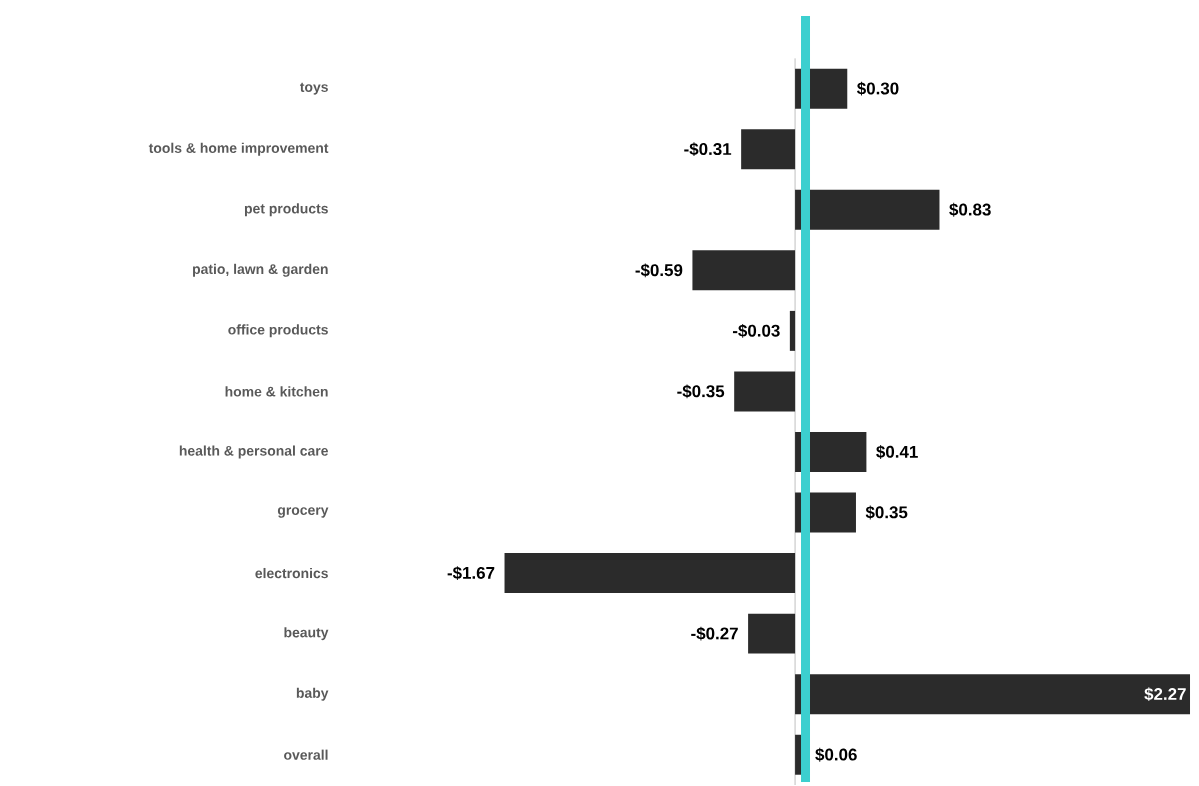 Image resolution: width=1199 pixels, height=786 pixels. I want to click on y-tick-label: overall, so click(306, 754).